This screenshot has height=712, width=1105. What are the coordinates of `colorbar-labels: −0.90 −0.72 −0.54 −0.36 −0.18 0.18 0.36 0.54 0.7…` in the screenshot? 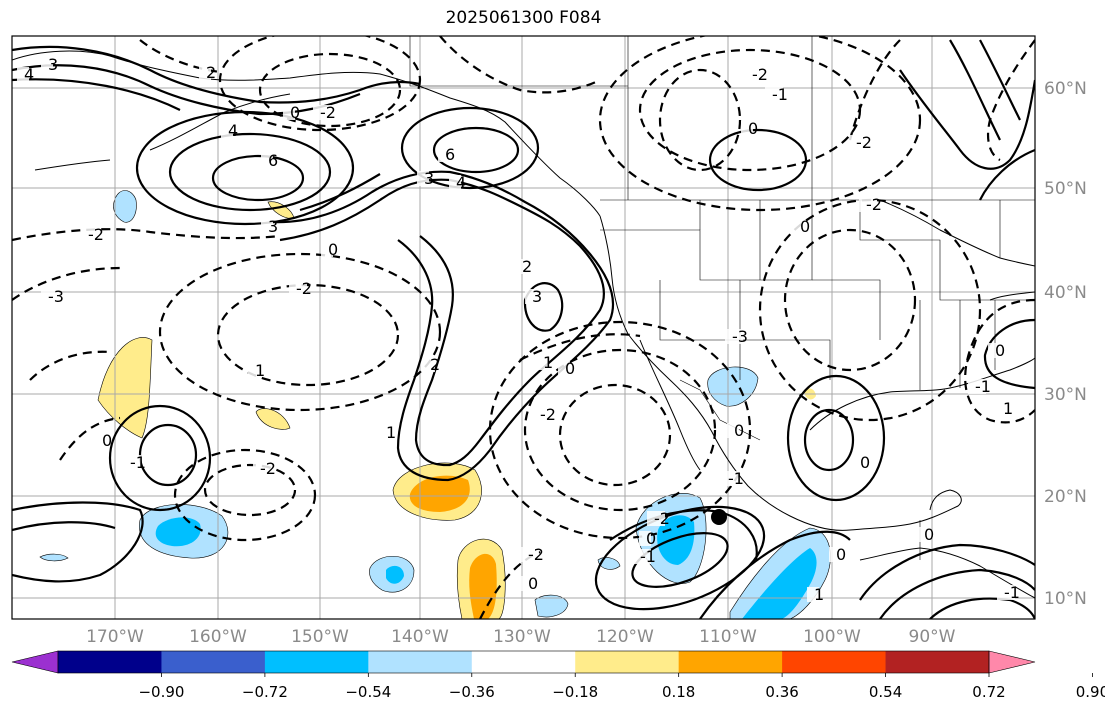 It's located at (621, 687).